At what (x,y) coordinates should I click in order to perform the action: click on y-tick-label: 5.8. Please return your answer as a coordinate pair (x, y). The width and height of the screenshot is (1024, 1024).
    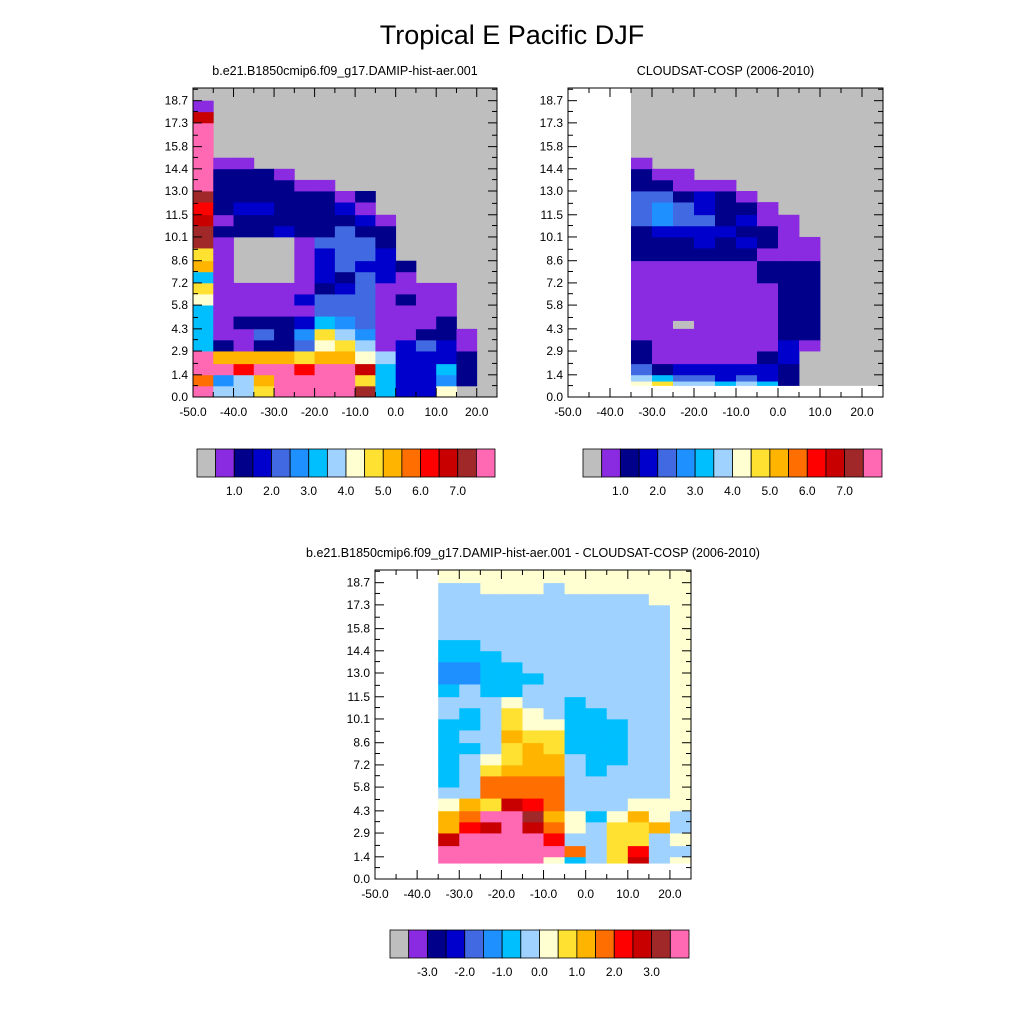
    Looking at the image, I should click on (179, 305).